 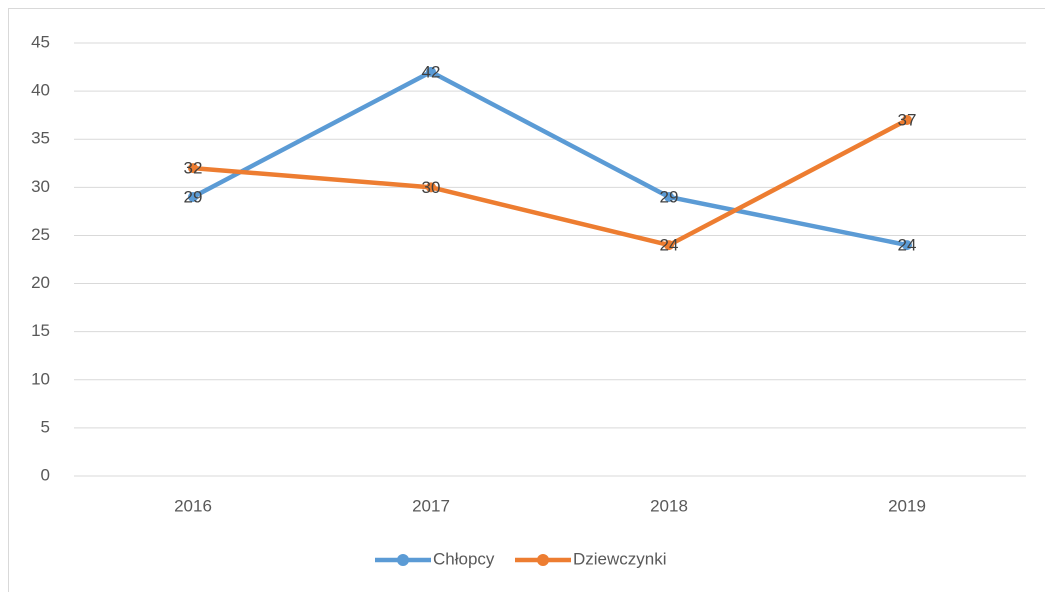 What do you see at coordinates (620, 558) in the screenshot?
I see `legend-label: Dziewczynki` at bounding box center [620, 558].